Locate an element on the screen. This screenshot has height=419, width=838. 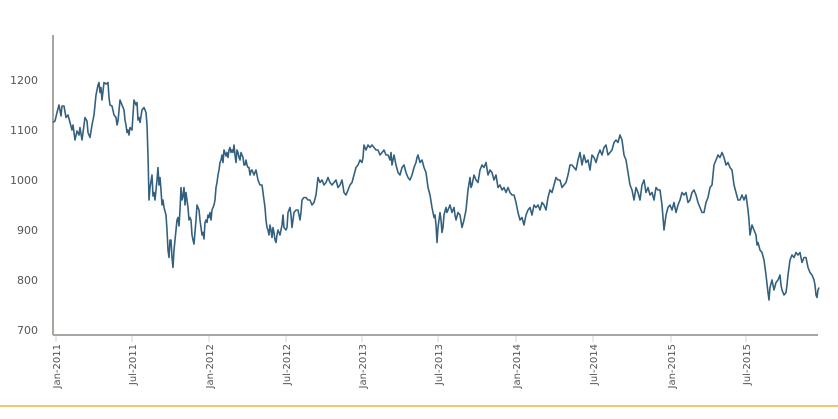
y-tick-label: 1100 is located at coordinates (24, 130).